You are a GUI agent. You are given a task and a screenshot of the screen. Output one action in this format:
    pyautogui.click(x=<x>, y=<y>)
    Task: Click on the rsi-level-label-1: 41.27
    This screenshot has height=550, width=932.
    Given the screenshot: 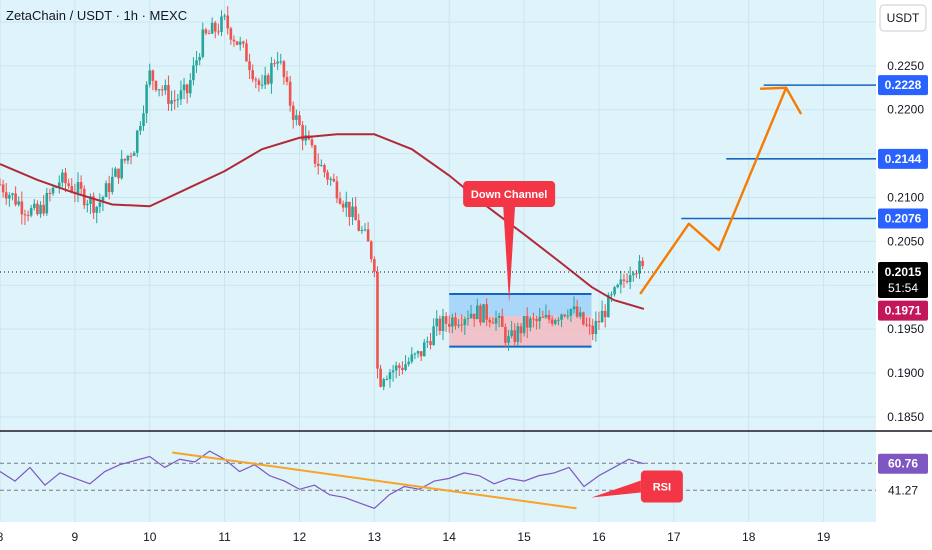 What is the action you would take?
    pyautogui.click(x=903, y=490)
    